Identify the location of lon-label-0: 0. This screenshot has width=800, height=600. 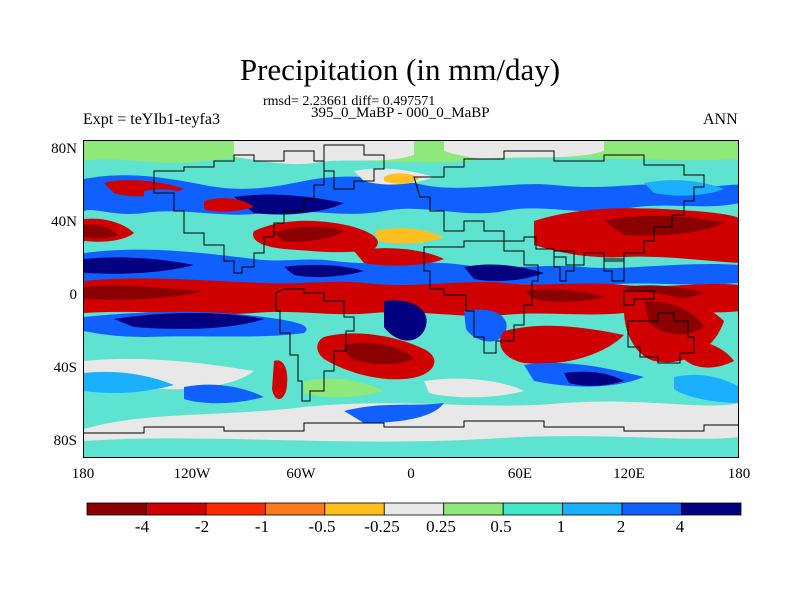
(411, 474).